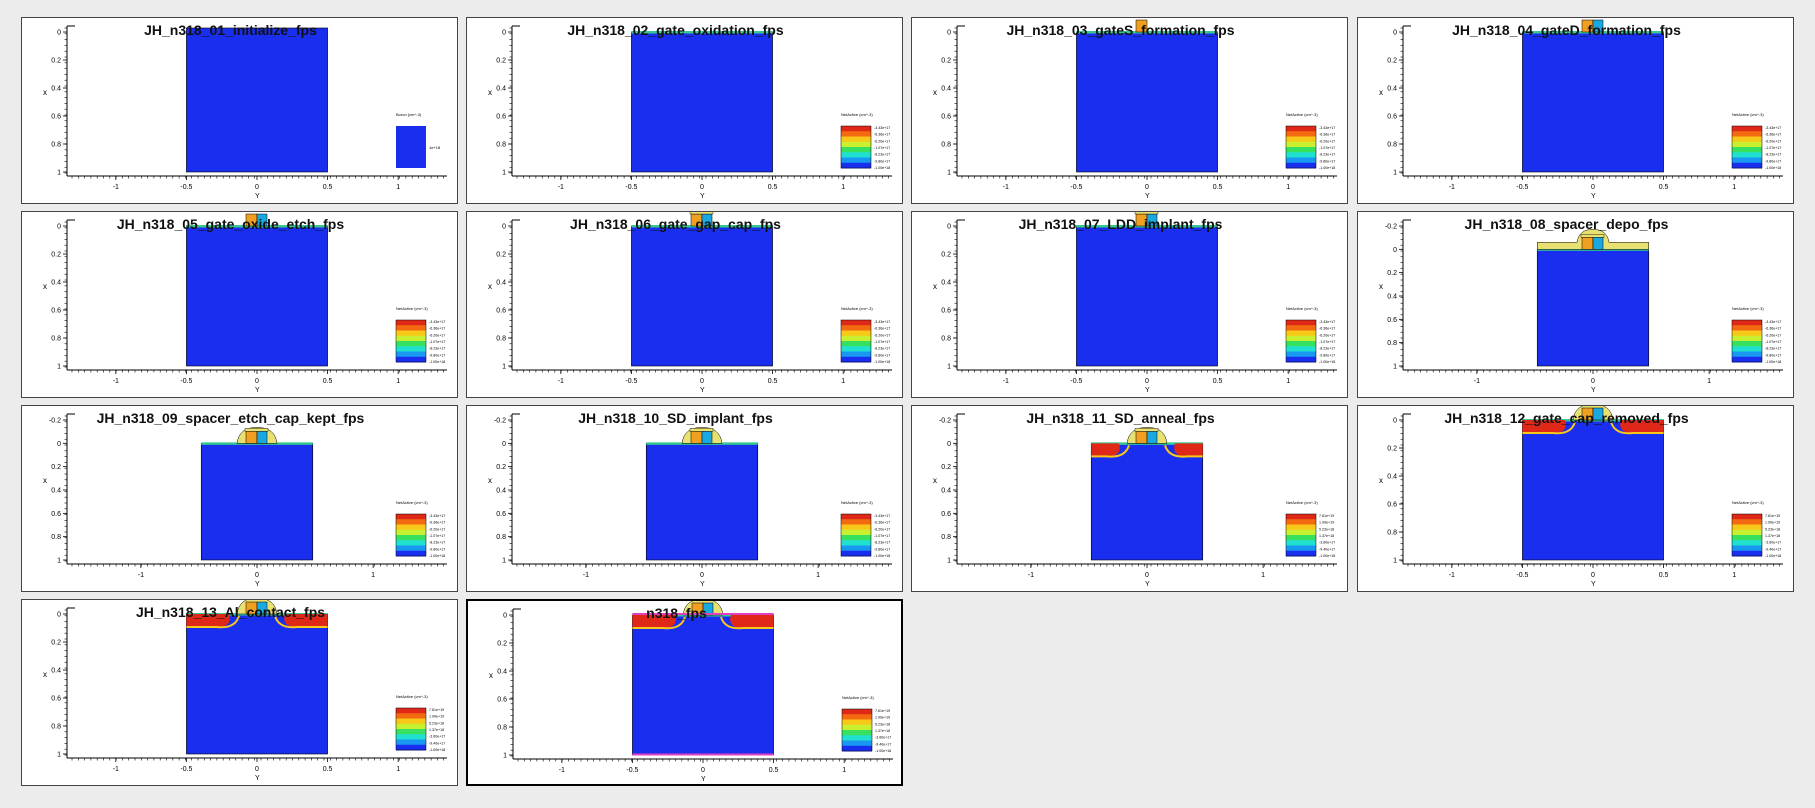 This screenshot has width=1815, height=808. What do you see at coordinates (1773, 549) in the screenshot?
I see `legend-value: -9.40e+17` at bounding box center [1773, 549].